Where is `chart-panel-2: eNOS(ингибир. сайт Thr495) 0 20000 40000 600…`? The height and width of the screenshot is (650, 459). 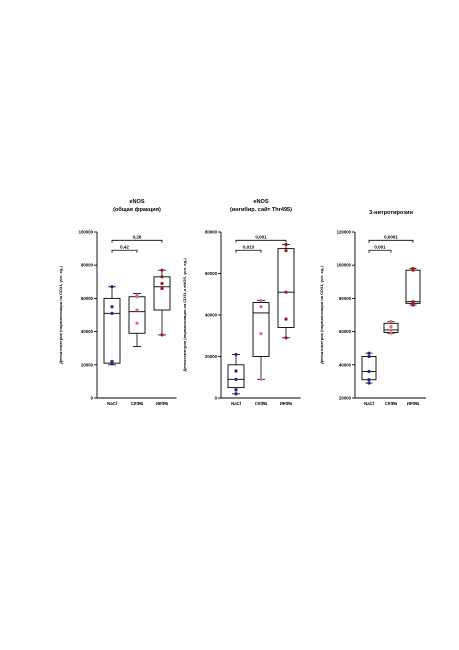 chart-panel-2: eNOS(ингибир. сайт Thr495) 0 20000 40000 600… is located at coordinates (241, 302).